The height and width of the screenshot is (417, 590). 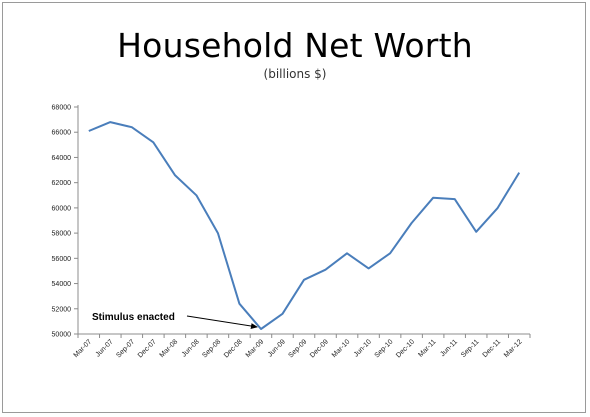 I want to click on y-tick-label: 68000, so click(x=62, y=108).